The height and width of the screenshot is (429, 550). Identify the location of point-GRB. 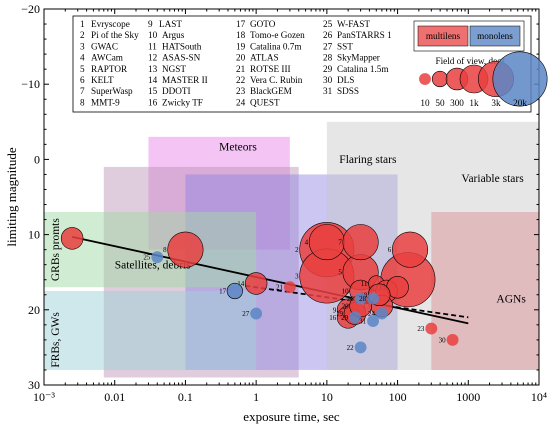
(72, 238).